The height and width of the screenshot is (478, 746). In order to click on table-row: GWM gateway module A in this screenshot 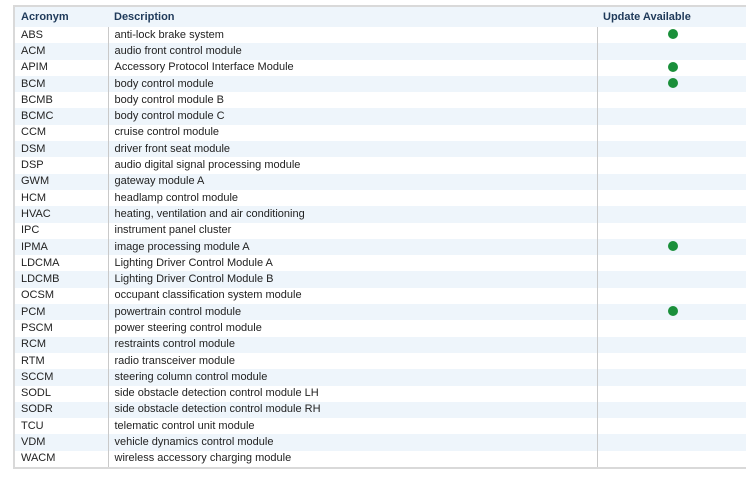, I will do `click(380, 181)`.